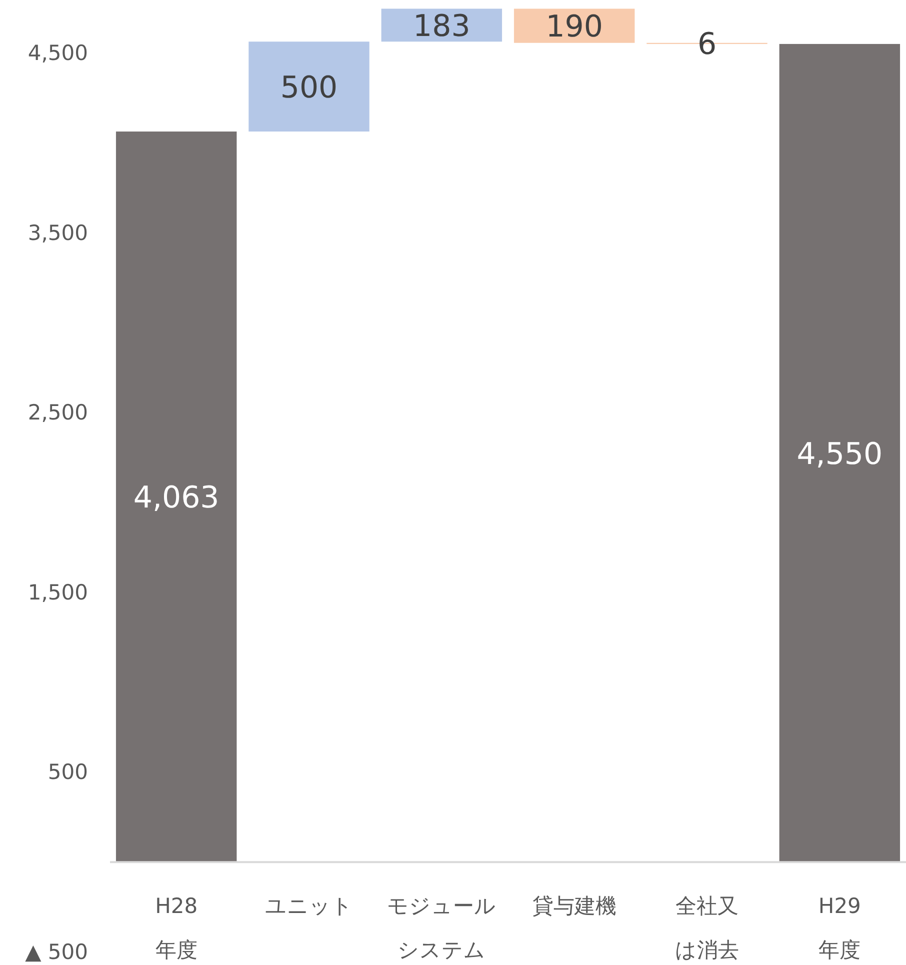 The image size is (906, 965). Describe the element at coordinates (176, 928) in the screenshot. I see `x-tick-label: H28年度` at that location.